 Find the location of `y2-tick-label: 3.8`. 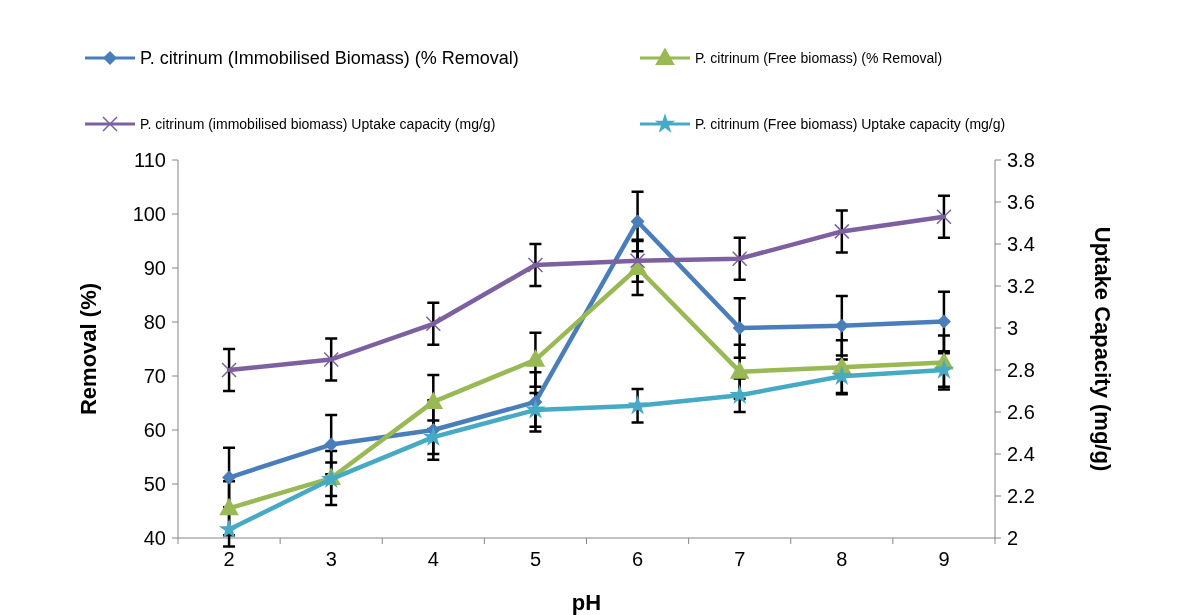

y2-tick-label: 3.8 is located at coordinates (1021, 160).